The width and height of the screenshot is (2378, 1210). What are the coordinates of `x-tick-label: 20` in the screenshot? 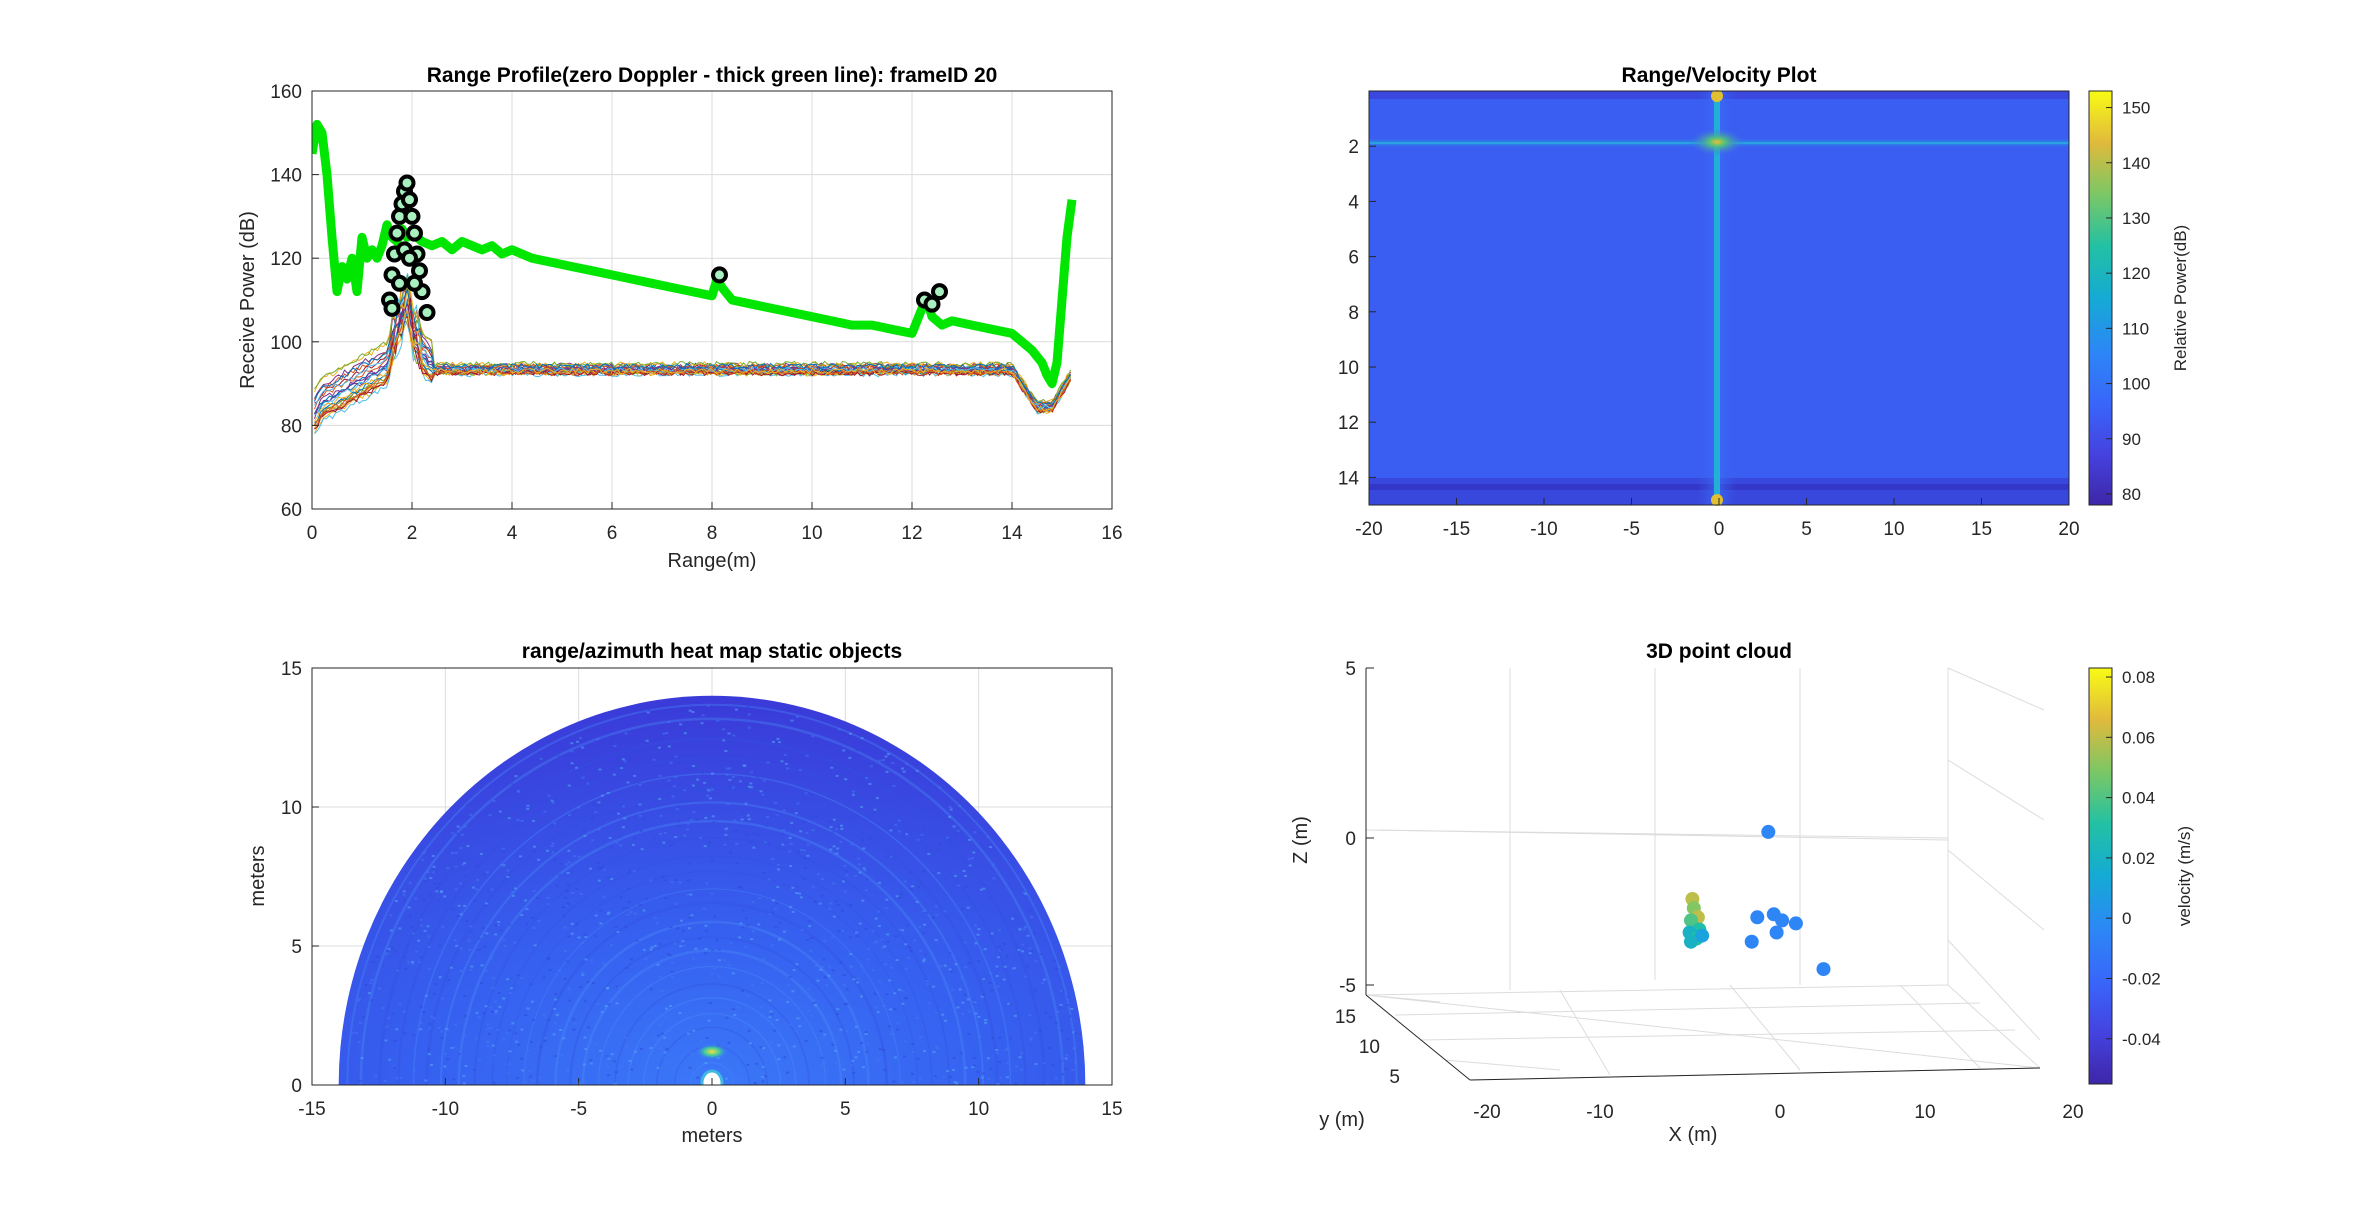 It's located at (2068, 529).